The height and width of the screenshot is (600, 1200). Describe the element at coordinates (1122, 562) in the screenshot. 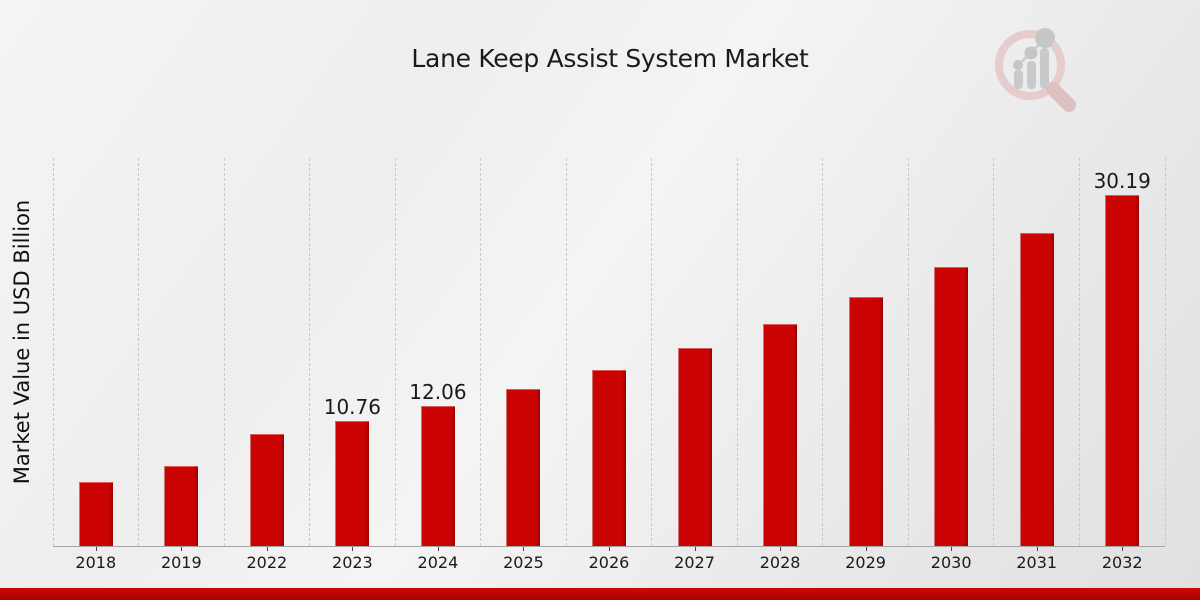

I see `x-axis-label-2032: 2032` at that location.